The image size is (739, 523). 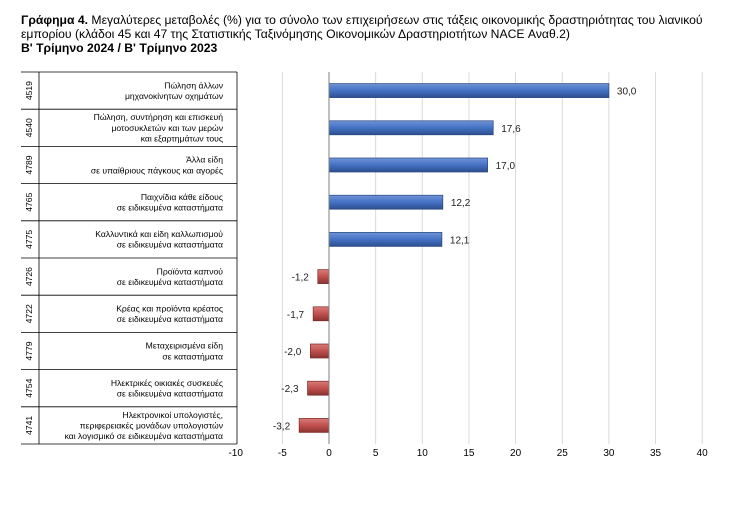 I want to click on category-label: Καλλυντικά και είδη καλλωπισμού, so click(x=159, y=234).